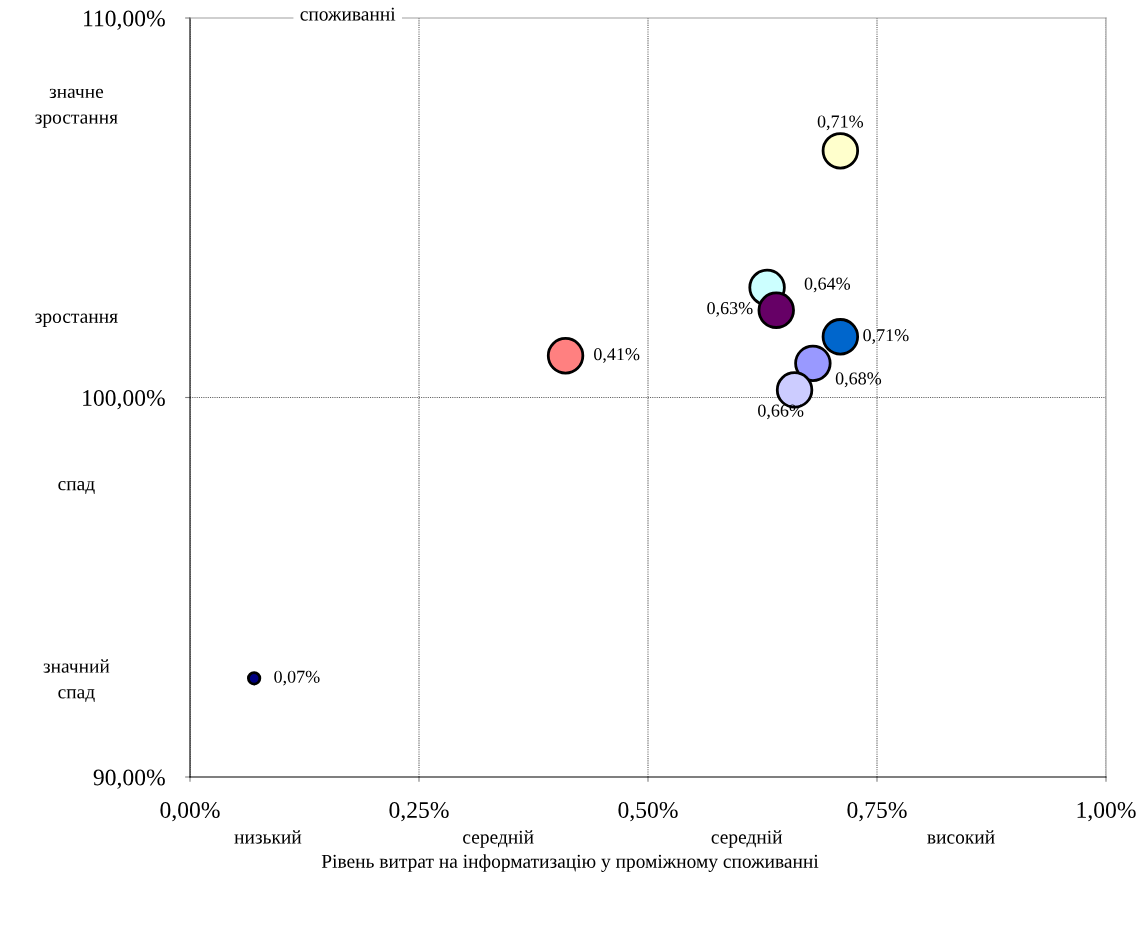 Image resolution: width=1140 pixels, height=930 pixels. Describe the element at coordinates (570, 863) in the screenshot. I see `x-axis-title: Рівень витрат на інформатизацію у проміжному споживанні` at that location.